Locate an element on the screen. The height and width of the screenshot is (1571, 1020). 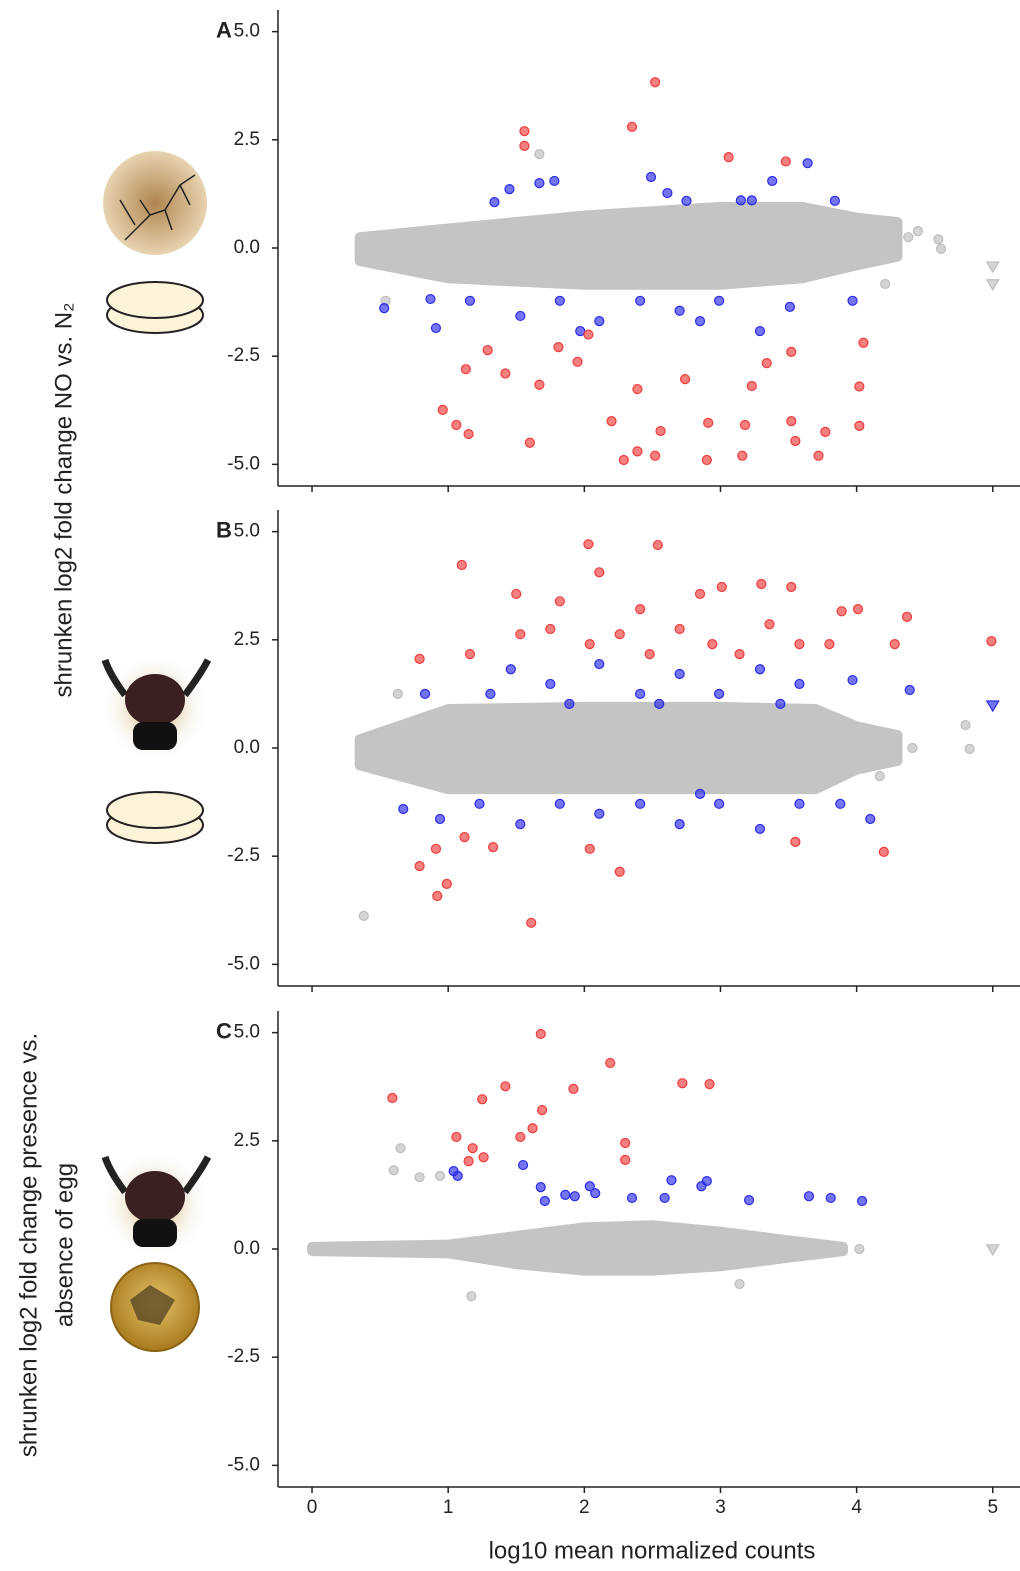
x-tick-label: 4 is located at coordinates (856, 1507).